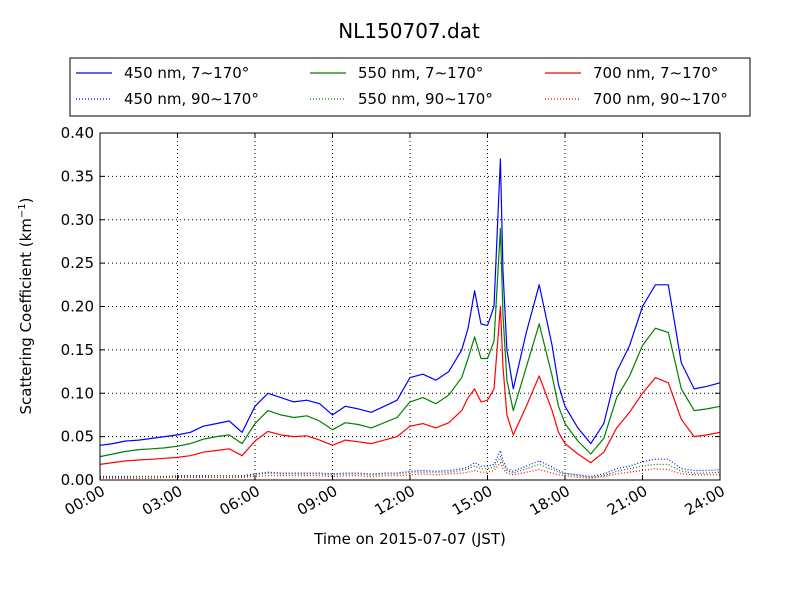 Image resolution: width=800 pixels, height=600 pixels. What do you see at coordinates (77, 220) in the screenshot?
I see `y-tick-label: 0.30` at bounding box center [77, 220].